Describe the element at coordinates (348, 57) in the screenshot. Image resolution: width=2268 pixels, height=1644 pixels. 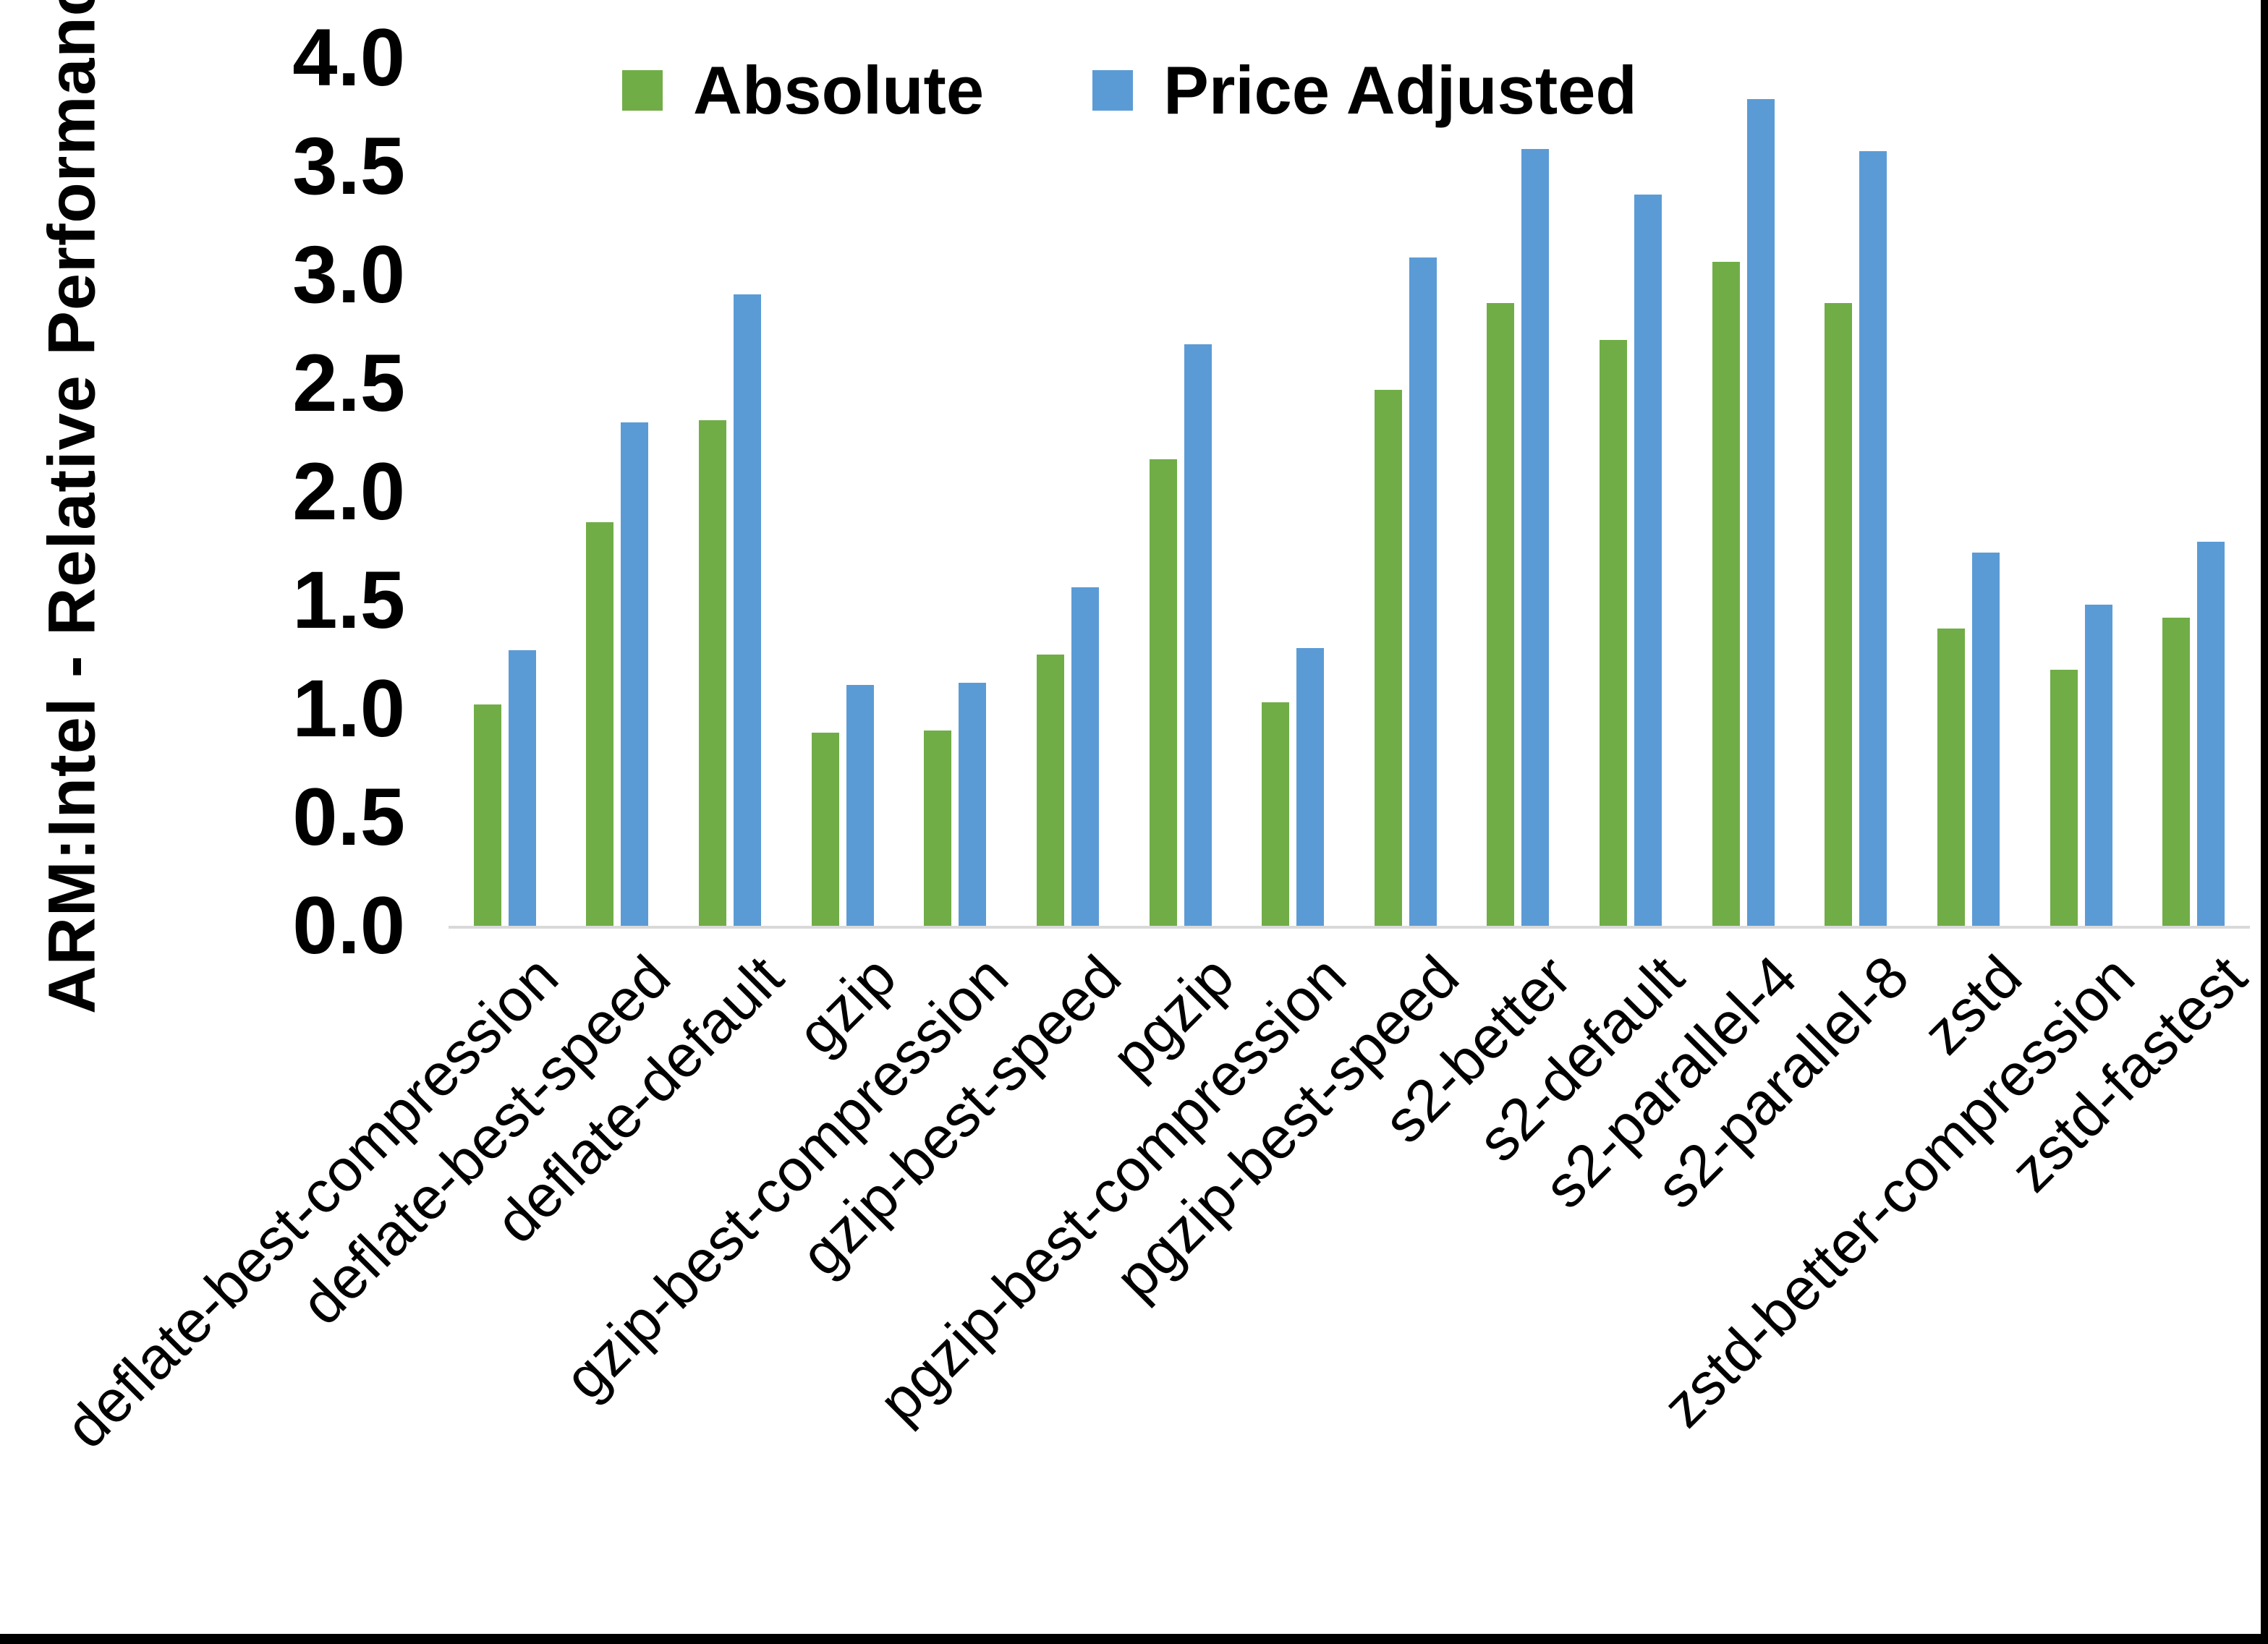
I see `y-tick-label-4.0: 4.0` at that location.